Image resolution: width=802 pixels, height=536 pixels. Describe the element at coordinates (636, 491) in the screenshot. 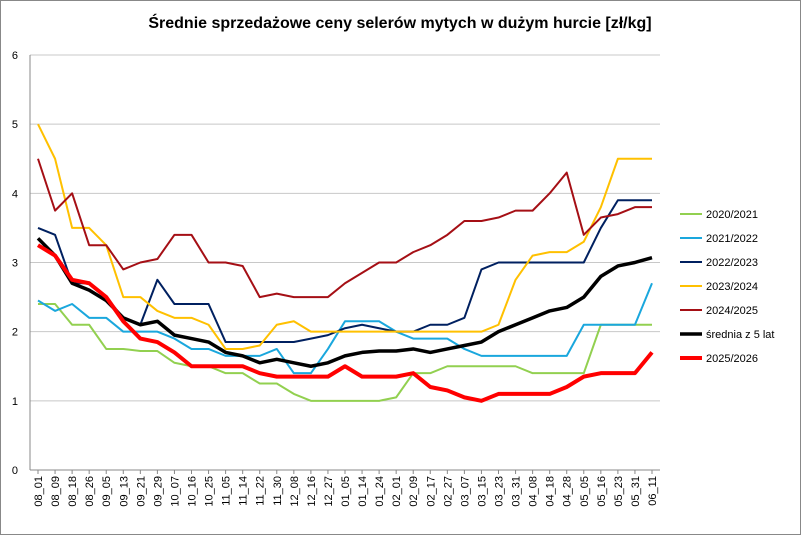

I see `x-tick-label: 05_31` at that location.